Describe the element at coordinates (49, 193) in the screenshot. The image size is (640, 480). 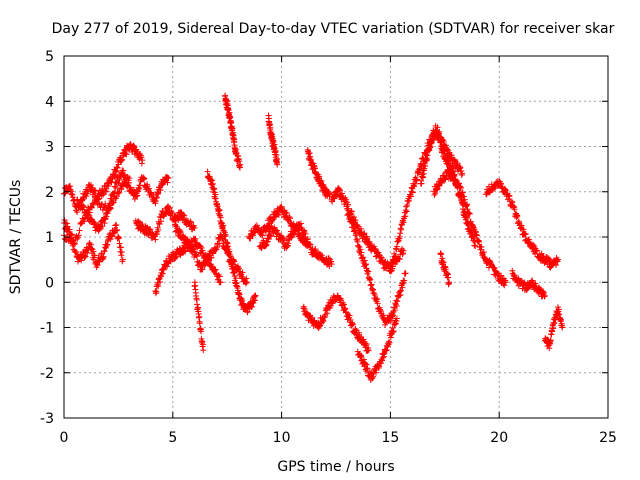
I see `y-tick-label: 2` at that location.